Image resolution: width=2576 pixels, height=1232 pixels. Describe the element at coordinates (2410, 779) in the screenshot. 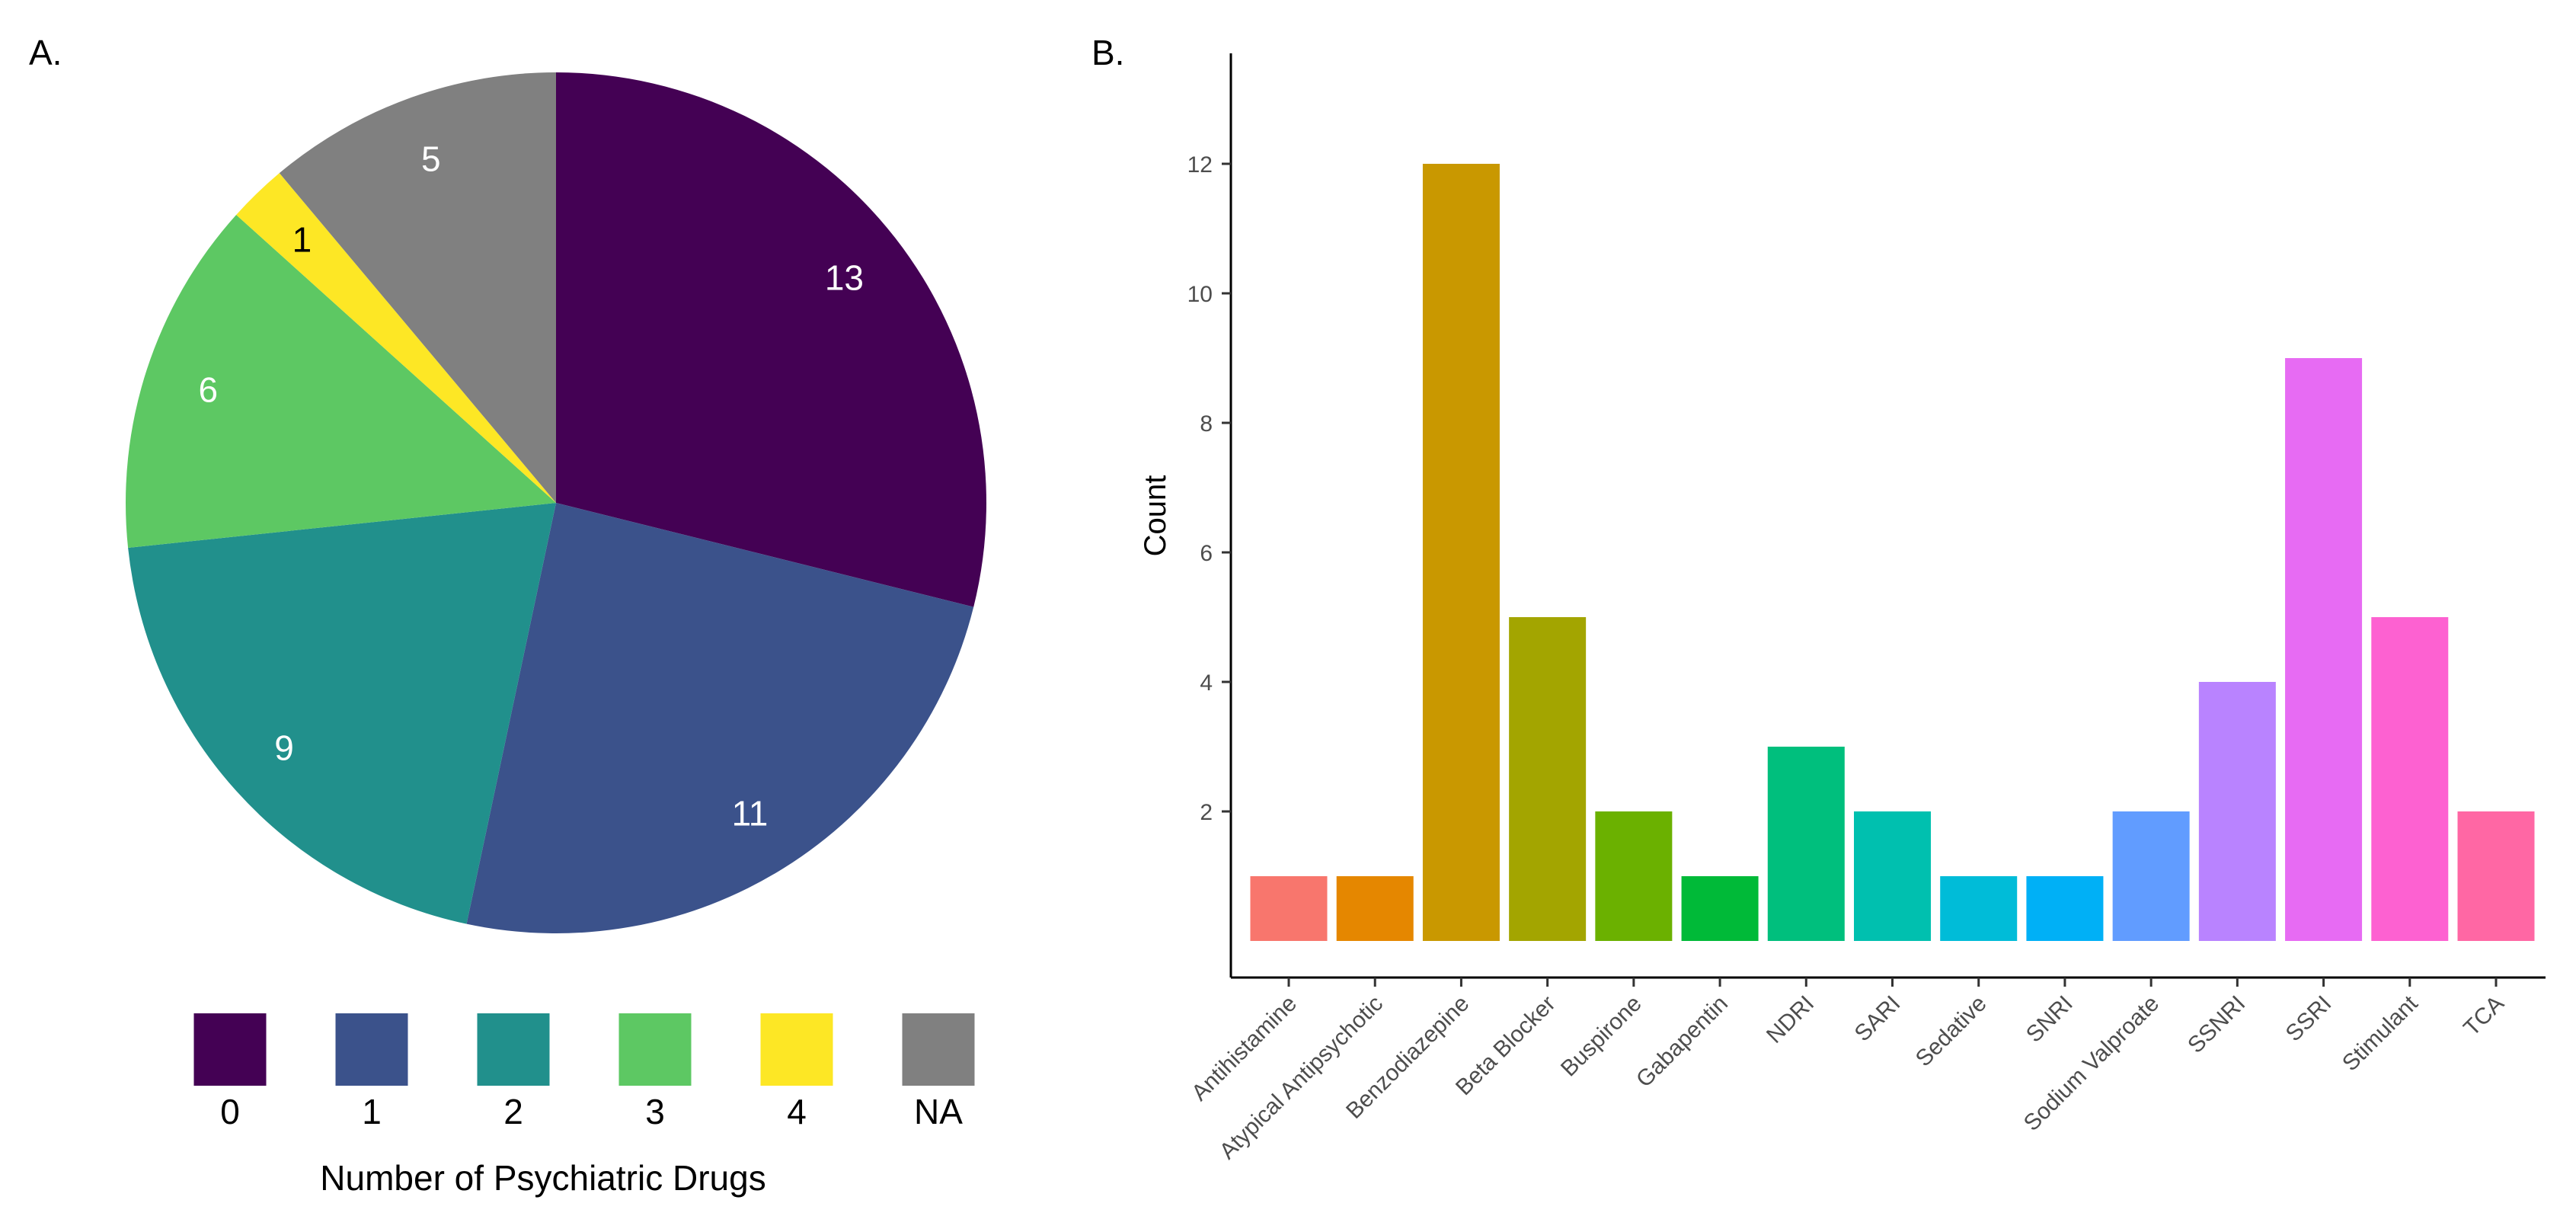

I see `bar-stimulant` at that location.